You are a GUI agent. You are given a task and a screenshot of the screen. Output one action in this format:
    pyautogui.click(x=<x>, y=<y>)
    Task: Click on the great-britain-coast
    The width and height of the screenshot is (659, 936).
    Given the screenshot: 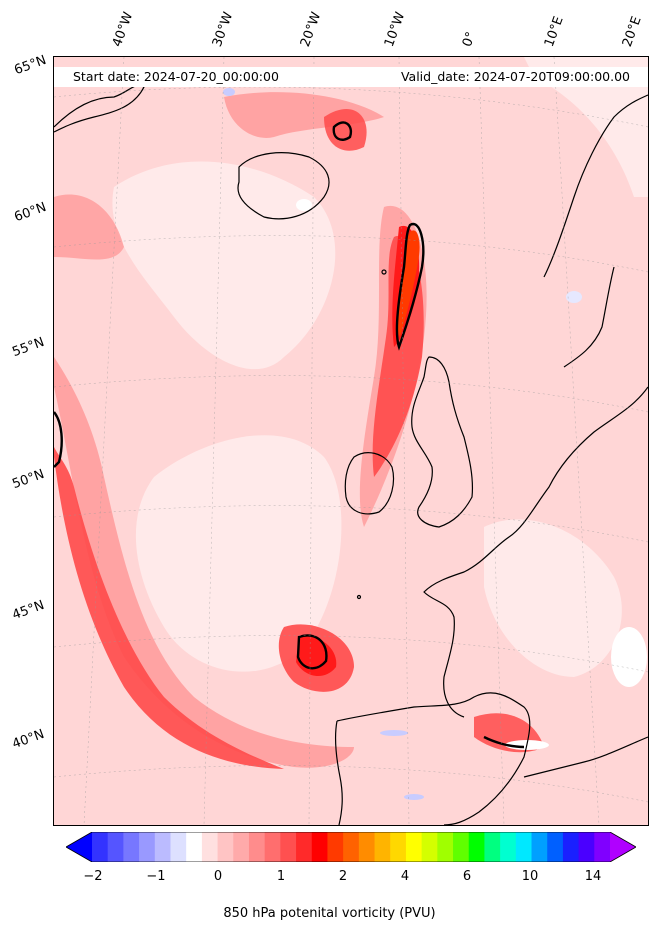 What is the action you would take?
    pyautogui.click(x=442, y=442)
    